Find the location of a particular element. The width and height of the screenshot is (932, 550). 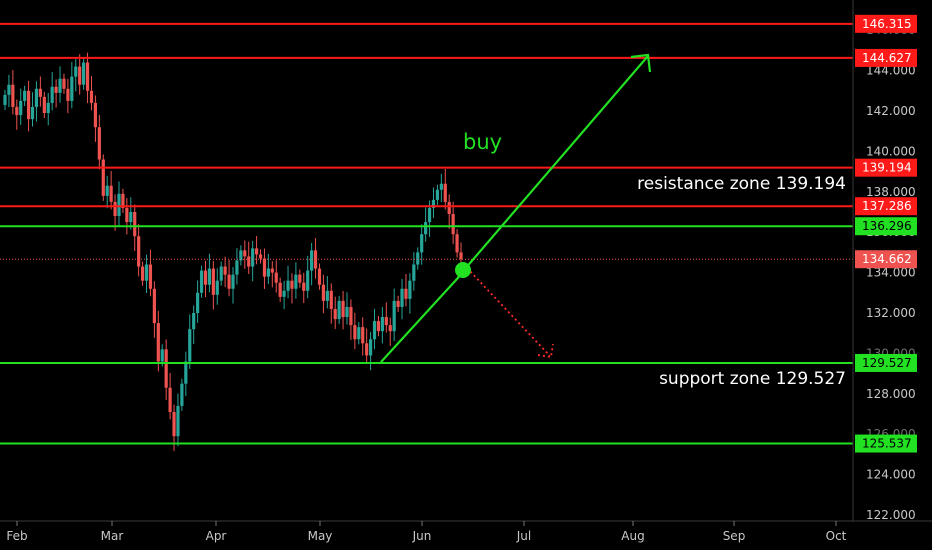

buy-label: buy is located at coordinates (482, 142).